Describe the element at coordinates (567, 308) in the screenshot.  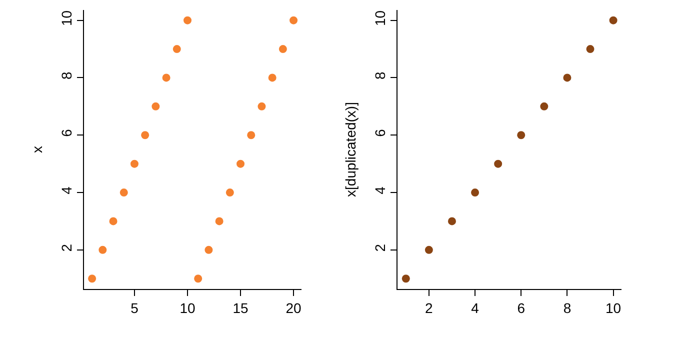
I see `x-tick-label: 8` at that location.